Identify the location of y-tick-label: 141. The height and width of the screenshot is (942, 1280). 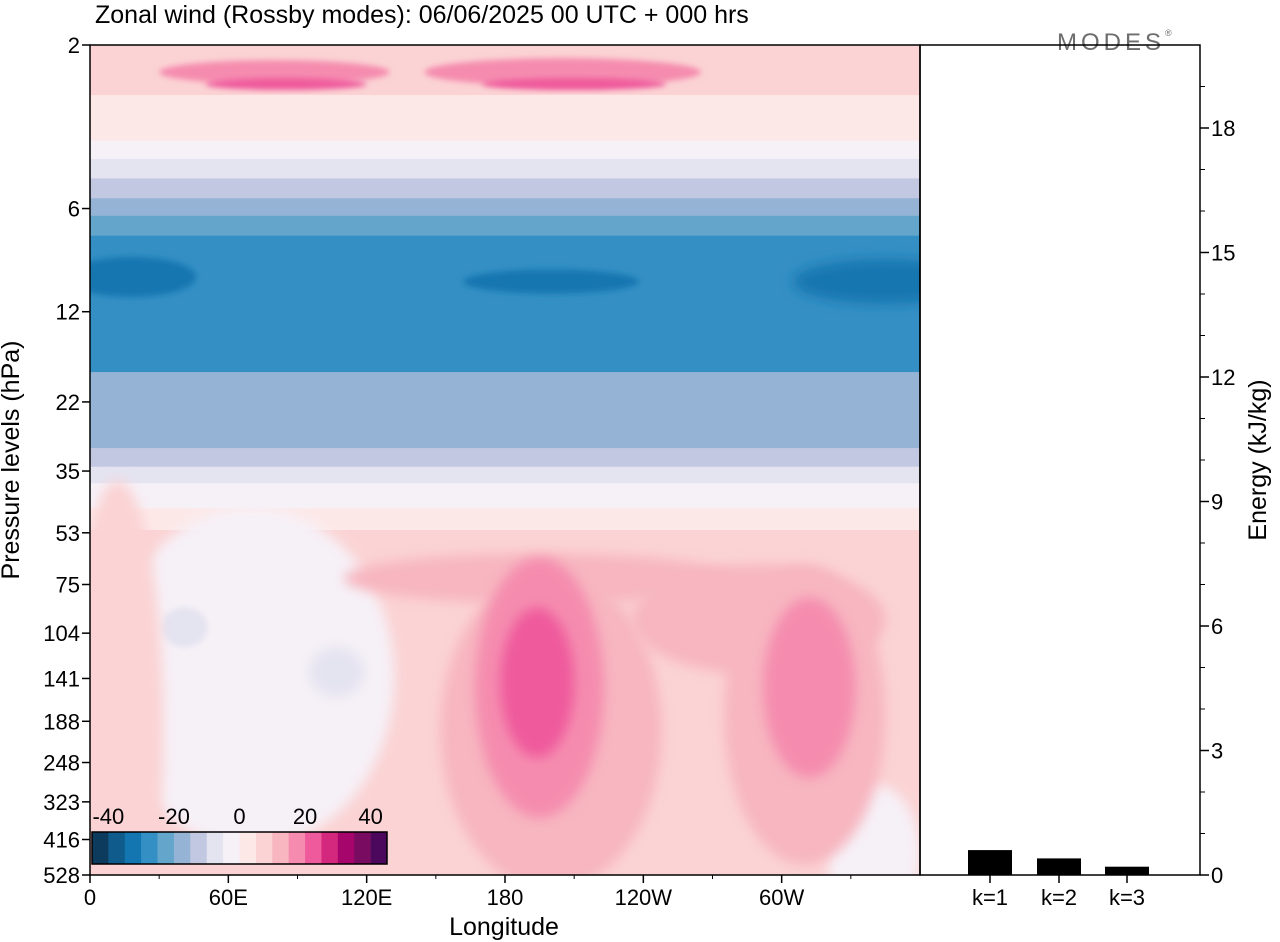
(61, 678).